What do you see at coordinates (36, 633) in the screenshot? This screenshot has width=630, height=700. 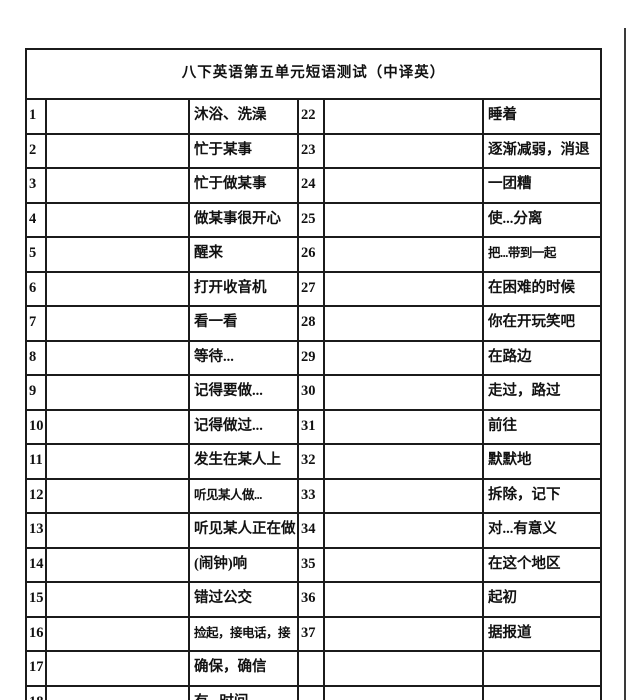 I see `row-number-cell-left: 16` at bounding box center [36, 633].